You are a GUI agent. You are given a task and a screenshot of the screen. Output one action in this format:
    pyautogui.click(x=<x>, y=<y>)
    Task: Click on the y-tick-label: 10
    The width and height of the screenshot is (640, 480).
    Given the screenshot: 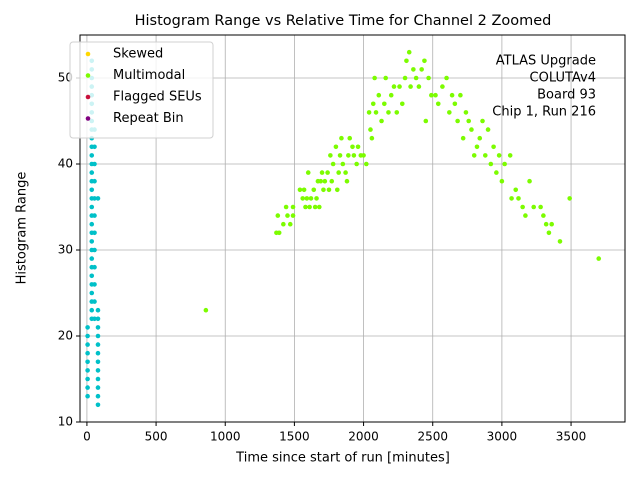 What is the action you would take?
    pyautogui.click(x=65, y=422)
    